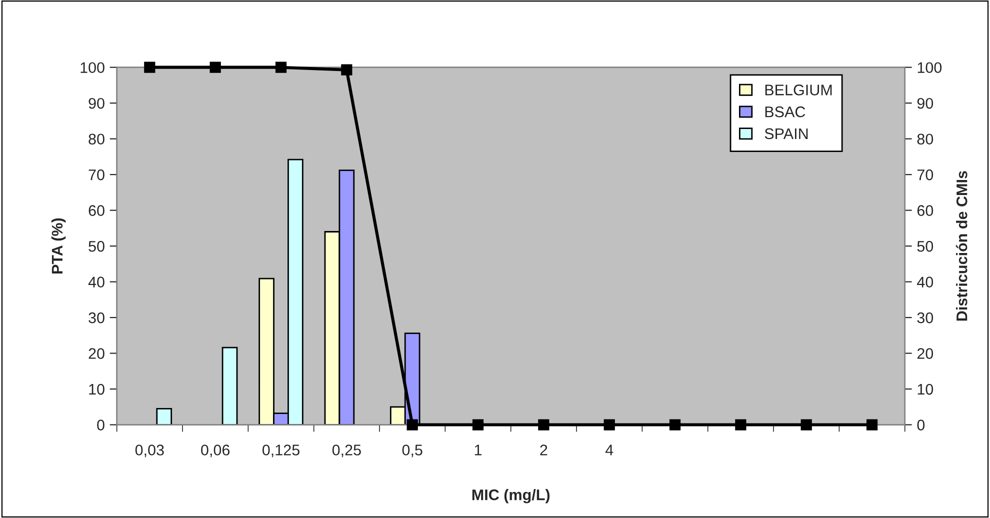  I want to click on y-axis-title: PTA (%), so click(58, 246).